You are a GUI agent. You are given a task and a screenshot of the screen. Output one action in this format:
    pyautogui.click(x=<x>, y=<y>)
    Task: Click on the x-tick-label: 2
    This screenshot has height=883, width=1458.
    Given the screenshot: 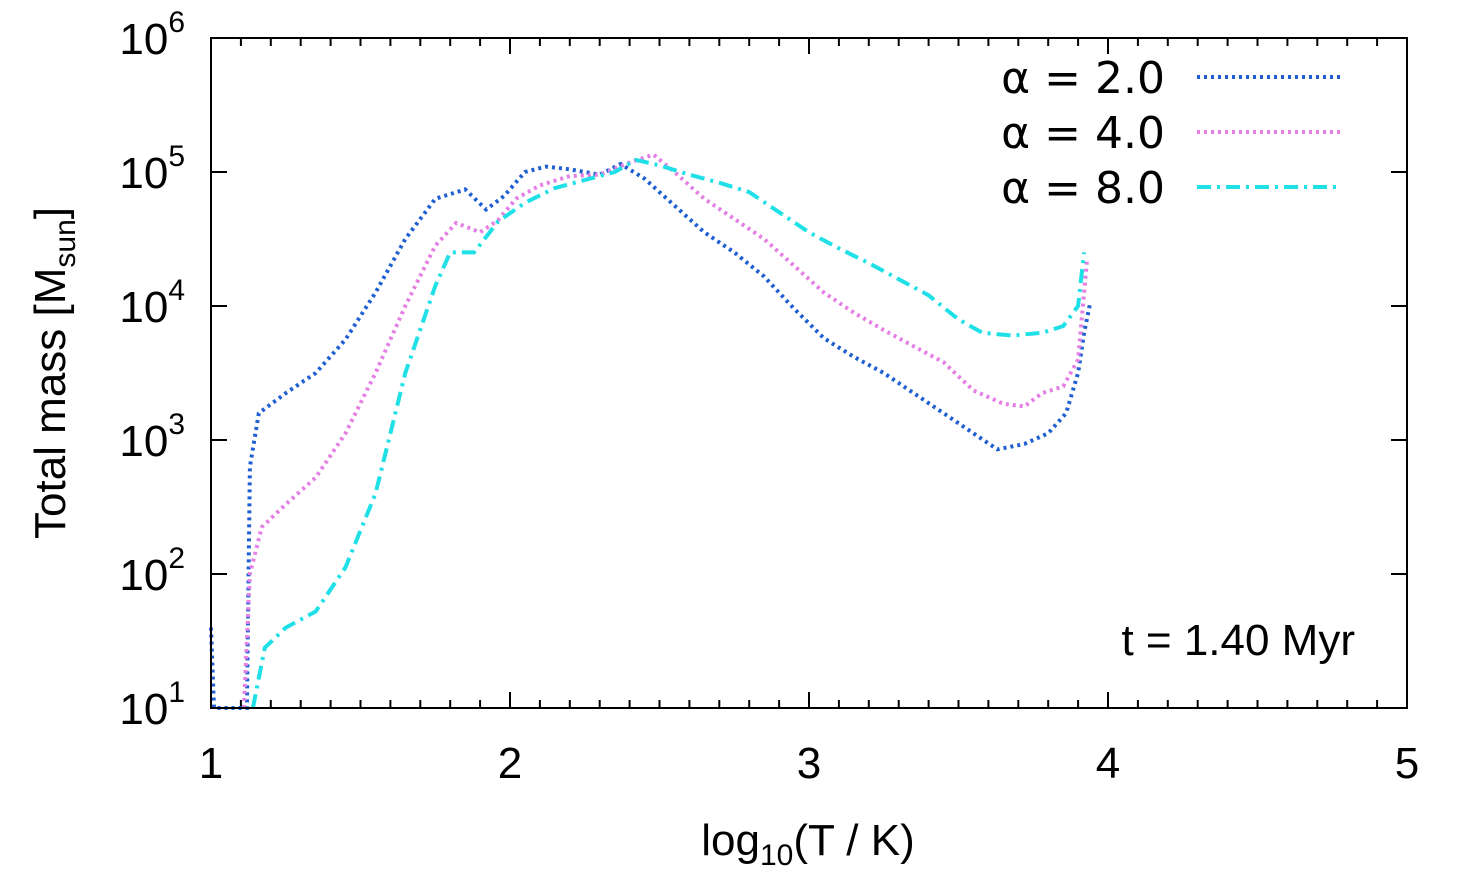 What is the action you would take?
    pyautogui.click(x=510, y=763)
    